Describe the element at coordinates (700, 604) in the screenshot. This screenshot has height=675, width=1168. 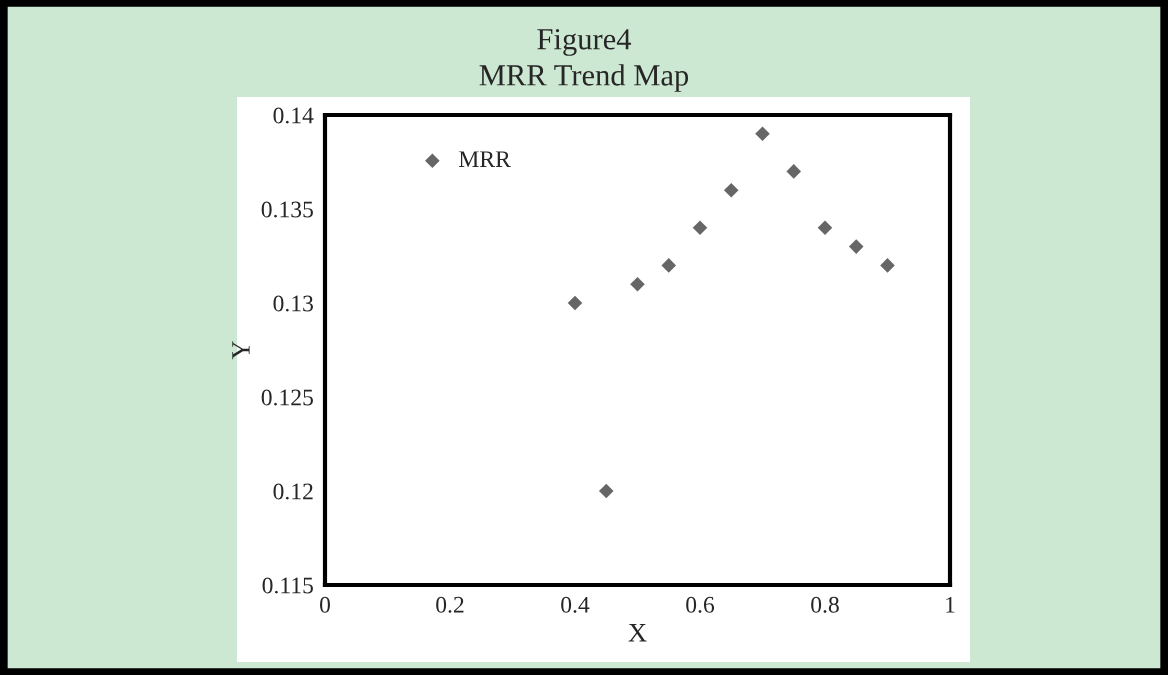
I see `x-tick-label: 0.6` at that location.